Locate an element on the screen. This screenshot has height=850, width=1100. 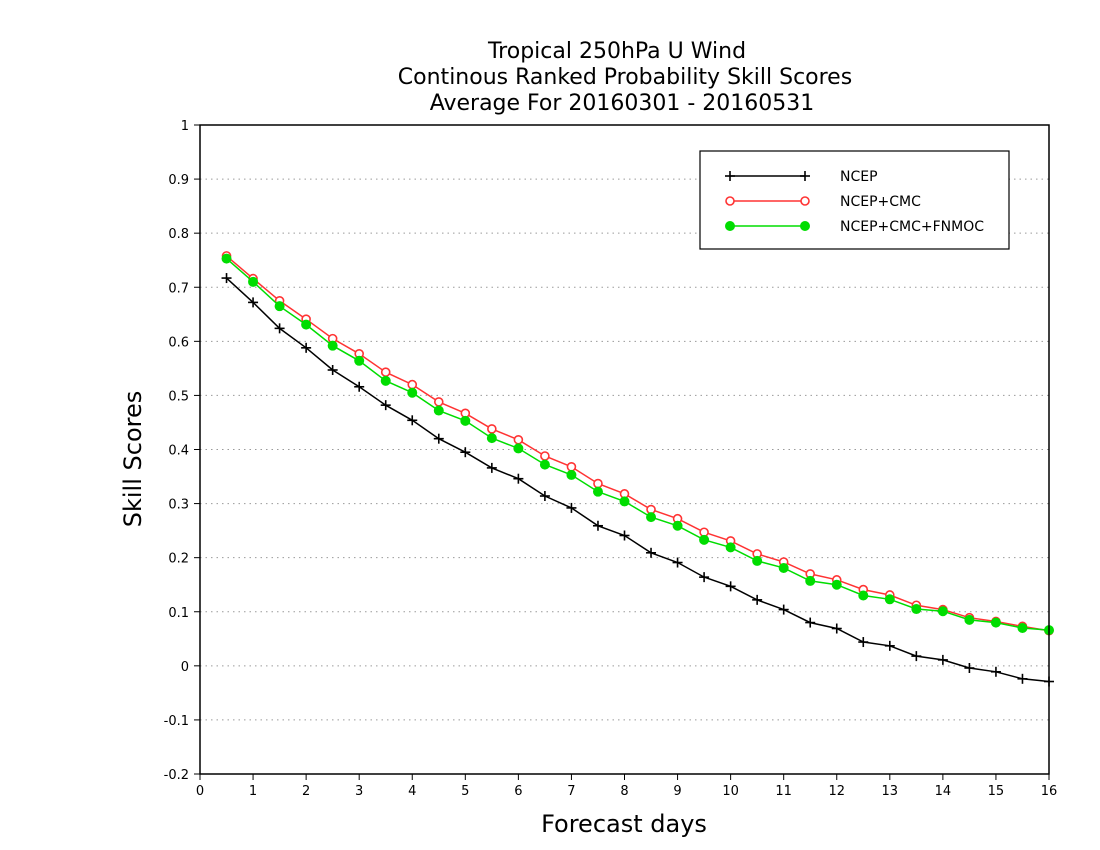
y-tick-label: 0.1 is located at coordinates (178, 613).